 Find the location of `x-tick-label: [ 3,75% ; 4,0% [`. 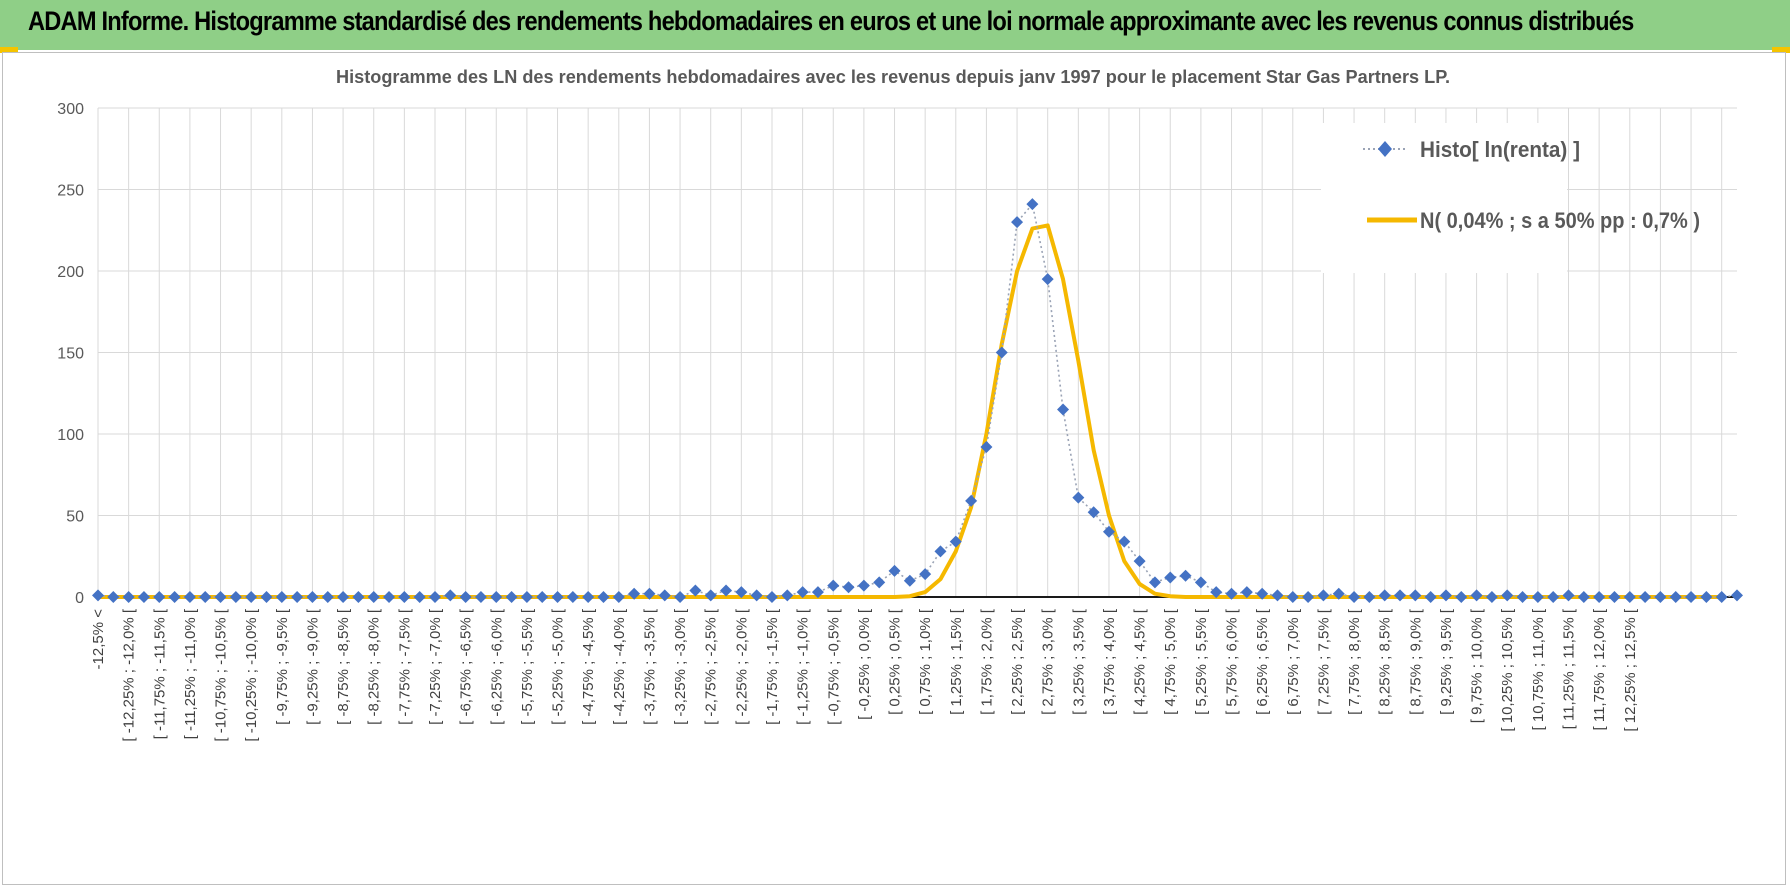

x-tick-label: [ 3,75% ; 4,0% [ is located at coordinates (1109, 661).